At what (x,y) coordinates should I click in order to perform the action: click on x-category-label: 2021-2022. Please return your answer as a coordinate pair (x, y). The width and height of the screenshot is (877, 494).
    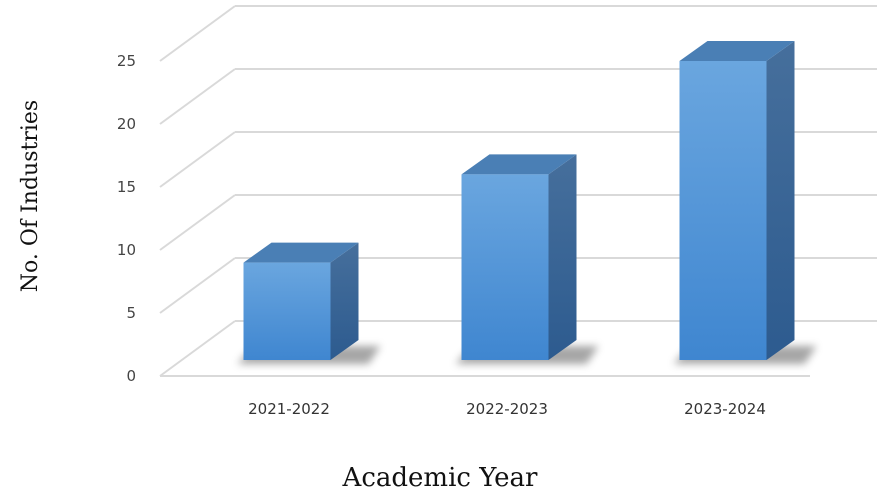
    Looking at the image, I should click on (289, 409).